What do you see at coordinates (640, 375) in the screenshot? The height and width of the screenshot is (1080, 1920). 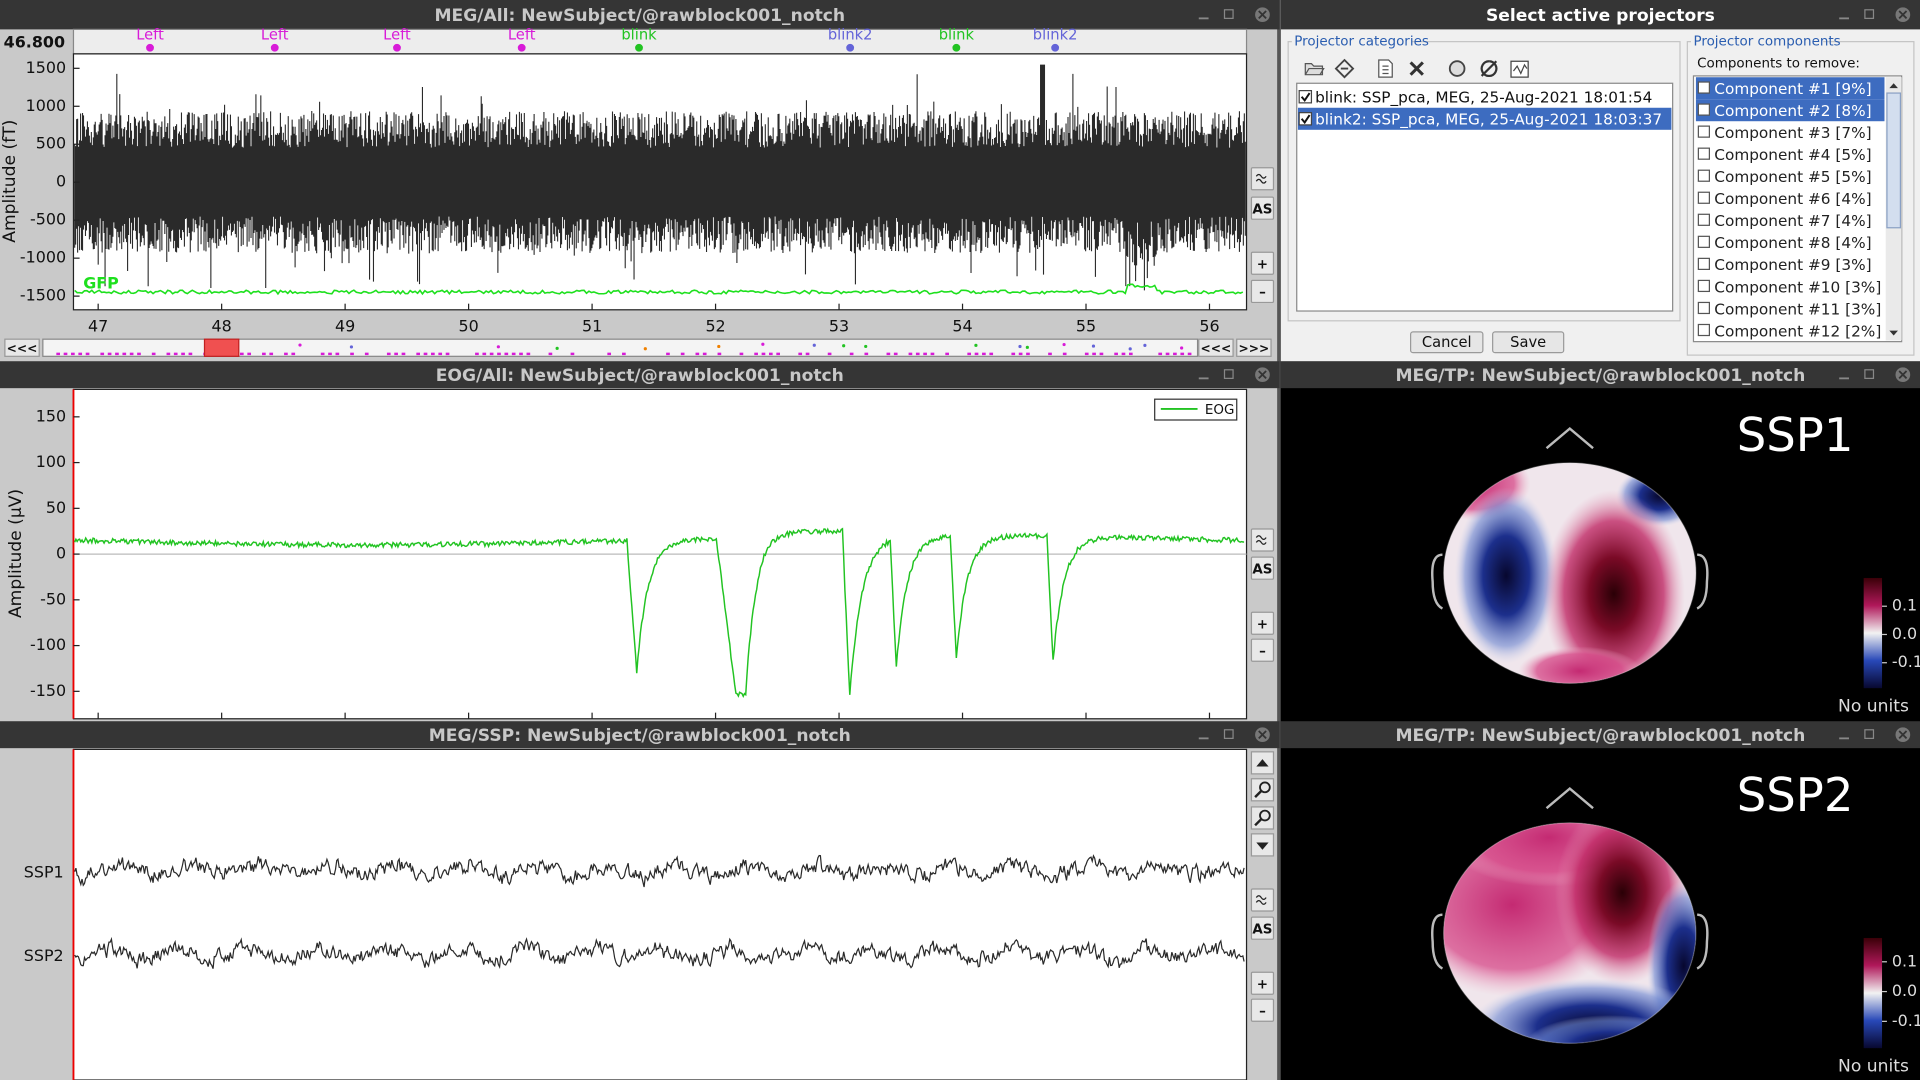 I see `title-bar` at bounding box center [640, 375].